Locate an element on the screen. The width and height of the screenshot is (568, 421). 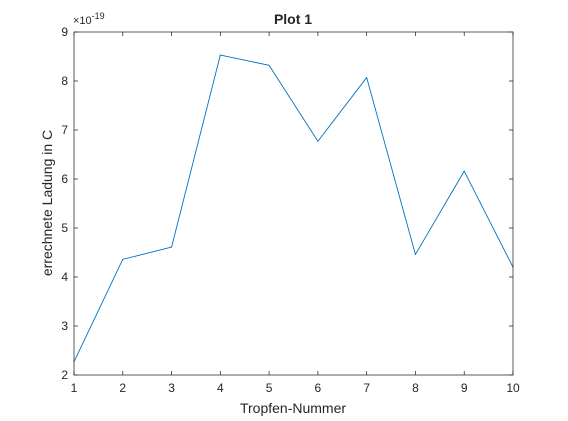
axis-exponent-label: ×10⁻¹⁹ is located at coordinates (89, 19).